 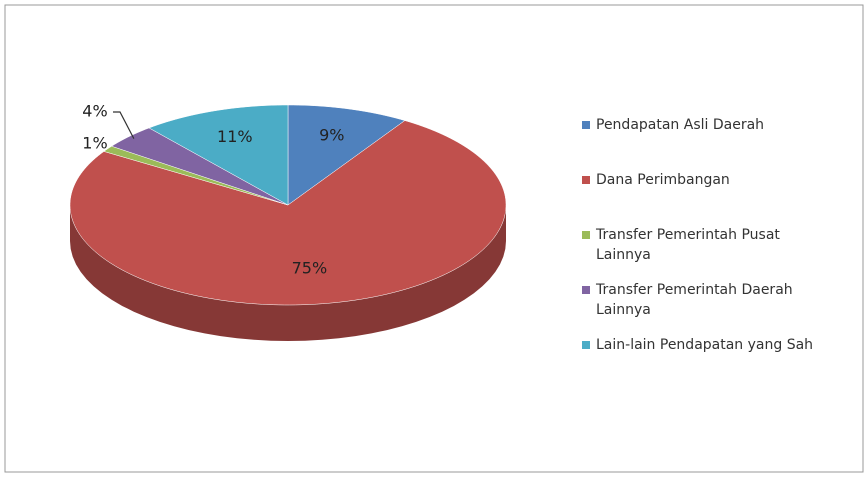 What do you see at coordinates (705, 345) in the screenshot?
I see `legend-label: Lain-lain Pendapatan yang Sah` at bounding box center [705, 345].